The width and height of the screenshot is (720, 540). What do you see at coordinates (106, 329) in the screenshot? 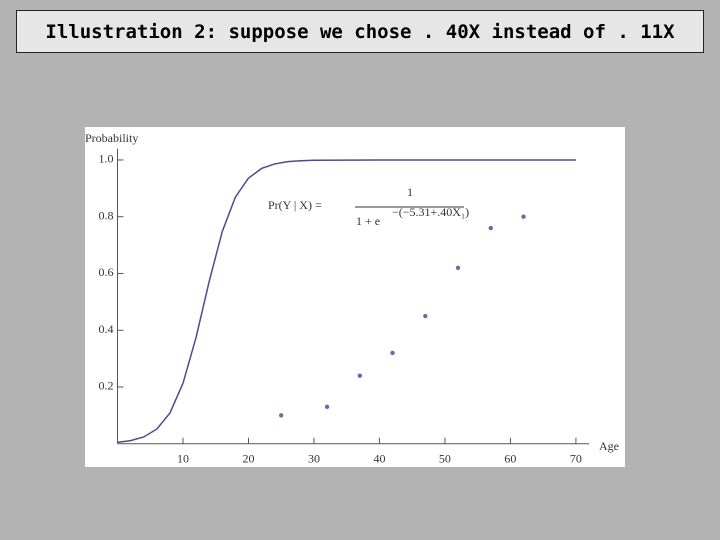
I see `y-tick-label: 0.4` at bounding box center [106, 329].